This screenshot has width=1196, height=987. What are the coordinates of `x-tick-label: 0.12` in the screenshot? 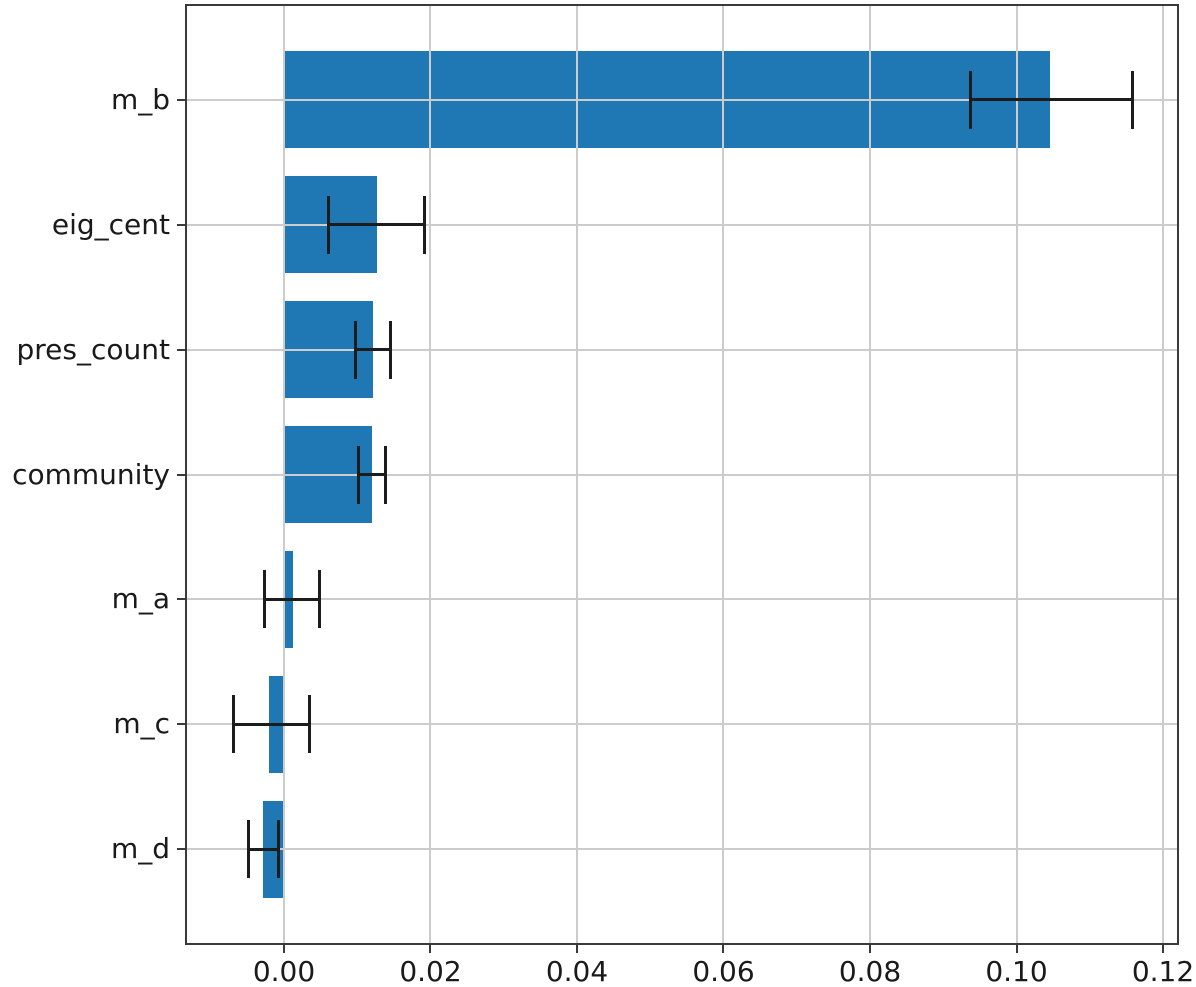 It's located at (1163, 971).